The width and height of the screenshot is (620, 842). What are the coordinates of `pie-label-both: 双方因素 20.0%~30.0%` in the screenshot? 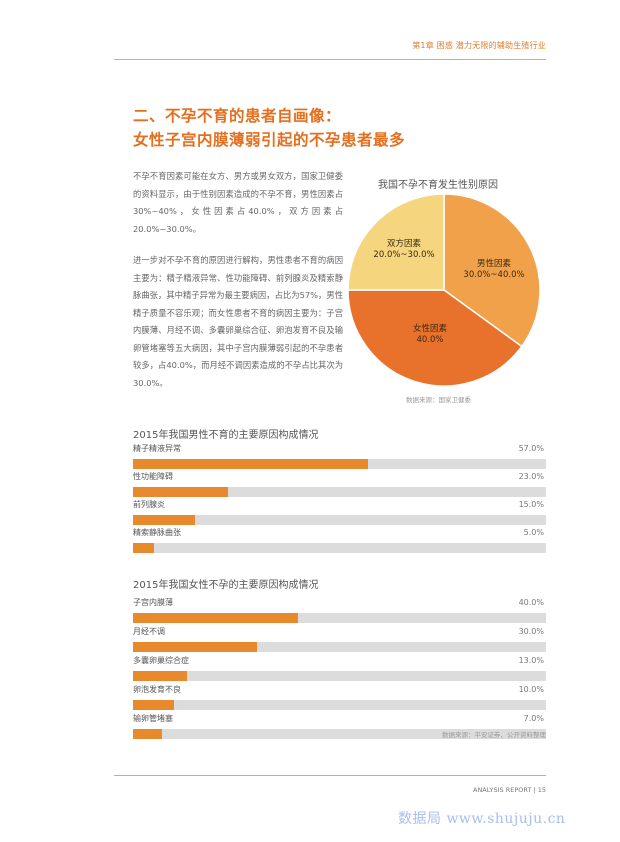 It's located at (404, 250).